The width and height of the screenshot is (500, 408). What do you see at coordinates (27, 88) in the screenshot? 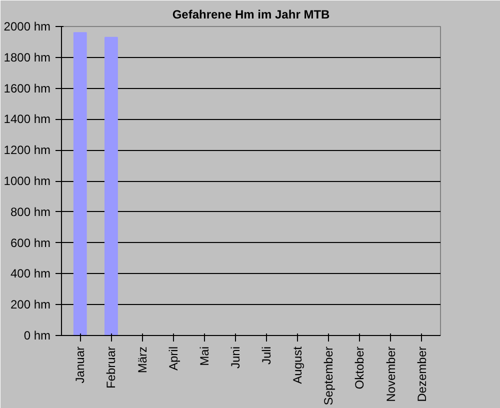
I see `y-tick-label: 1600 hm` at bounding box center [27, 88].